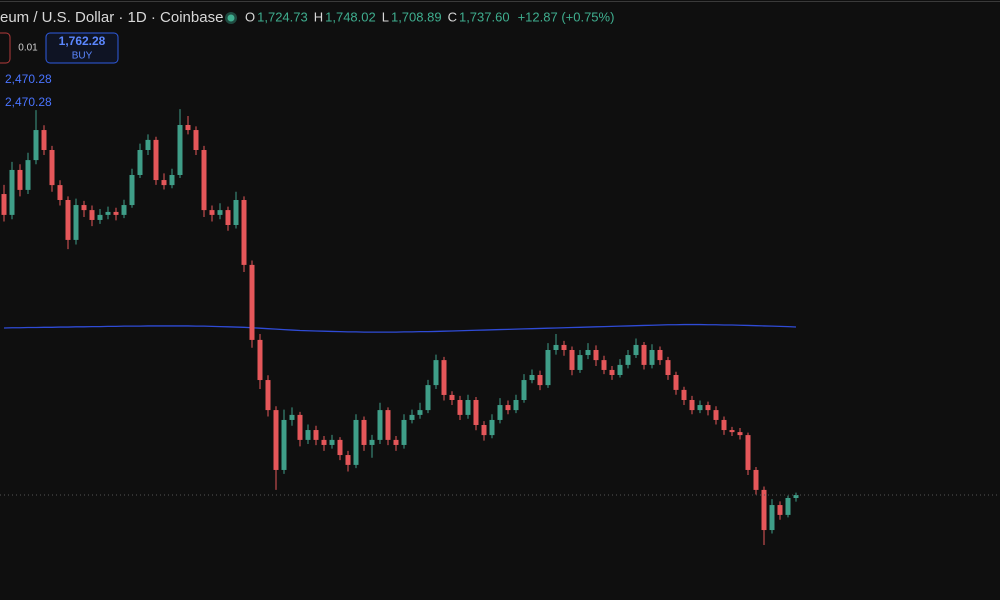  What do you see at coordinates (250, 16) in the screenshot?
I see `ohlc-key: O` at bounding box center [250, 16].